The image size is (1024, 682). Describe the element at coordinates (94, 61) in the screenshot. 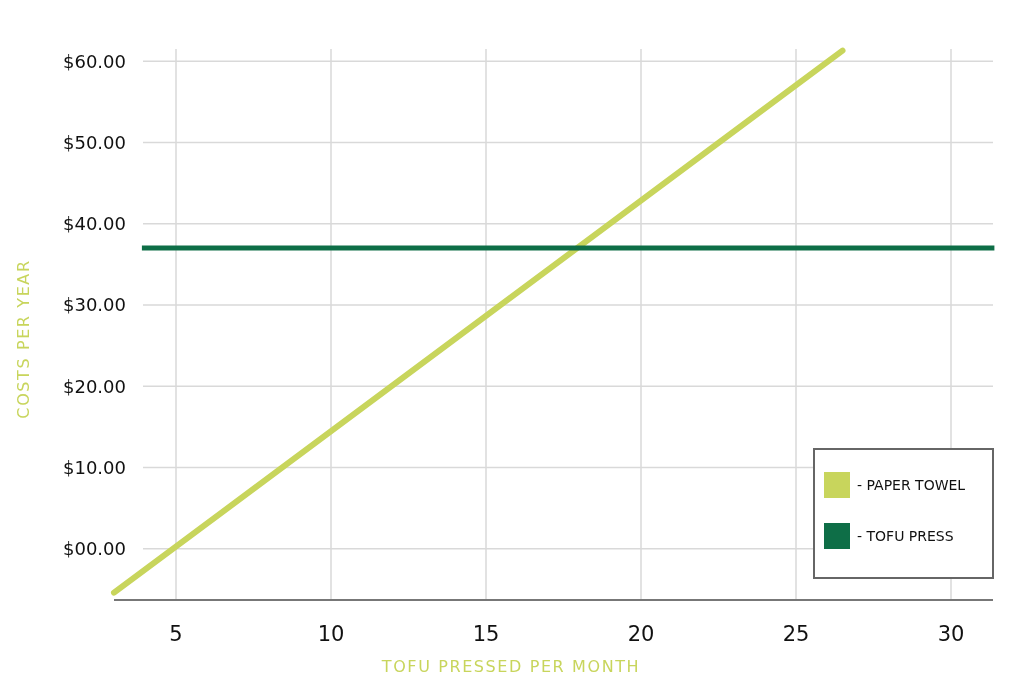

I see `y-tick-label: $60.00` at that location.